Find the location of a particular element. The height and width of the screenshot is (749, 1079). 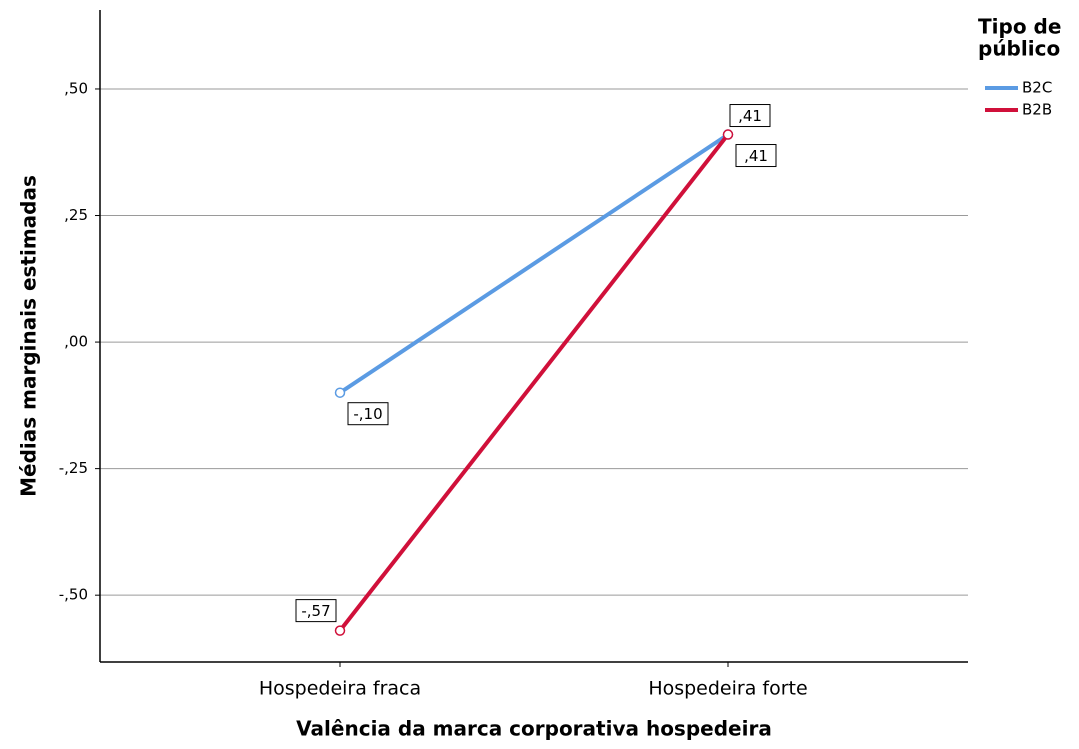

line is located at coordinates (534, 263).